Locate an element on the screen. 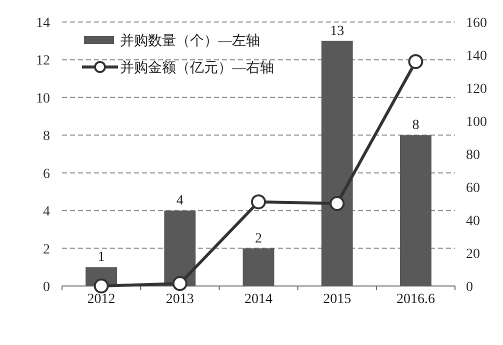  y2-tick-label: 100 is located at coordinates (476, 122).